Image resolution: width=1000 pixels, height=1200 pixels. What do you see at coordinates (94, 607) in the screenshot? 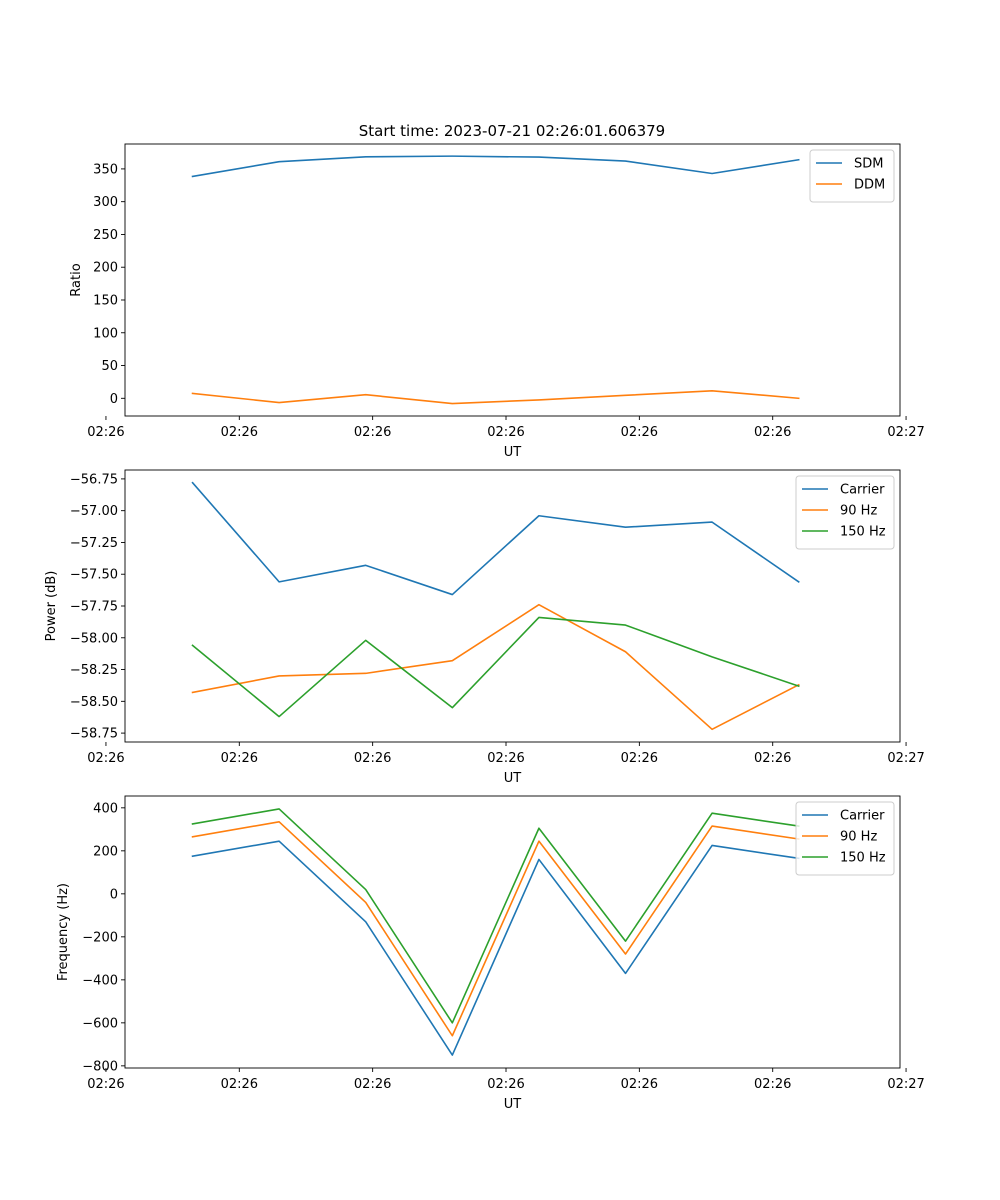
I see `y-tick-label: −57.75` at bounding box center [94, 607].